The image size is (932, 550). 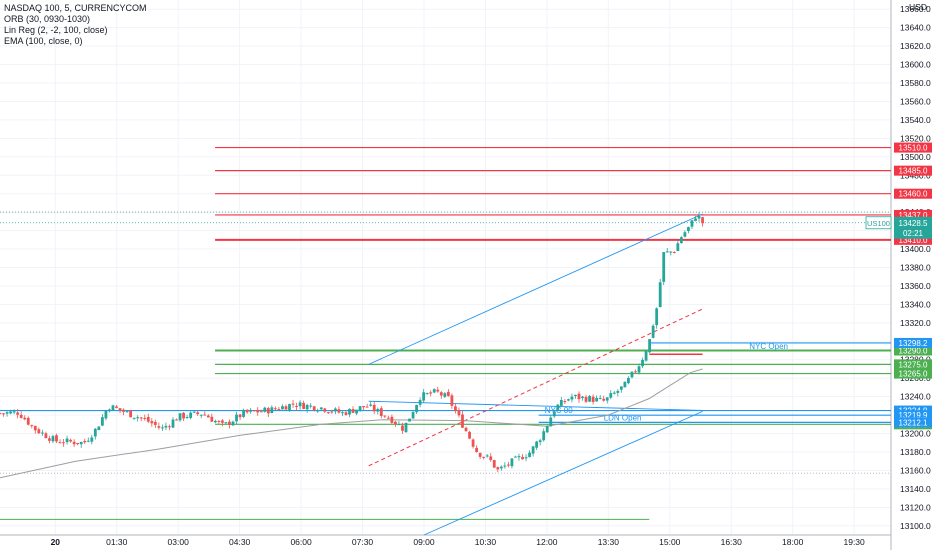 I want to click on current-price-label: 13428.5, so click(x=913, y=223).